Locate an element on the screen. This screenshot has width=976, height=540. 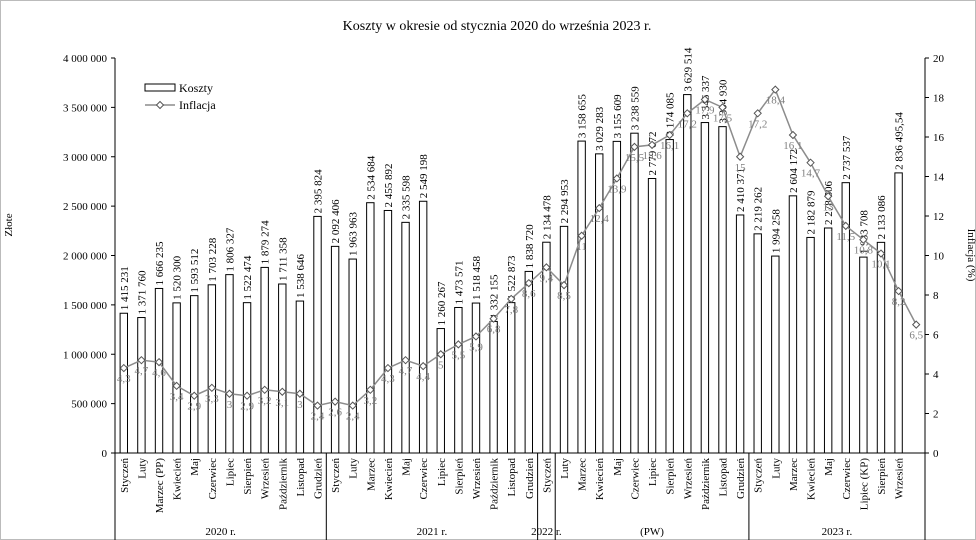
bar-value-label: 1 666 235 is located at coordinates (160, 263).